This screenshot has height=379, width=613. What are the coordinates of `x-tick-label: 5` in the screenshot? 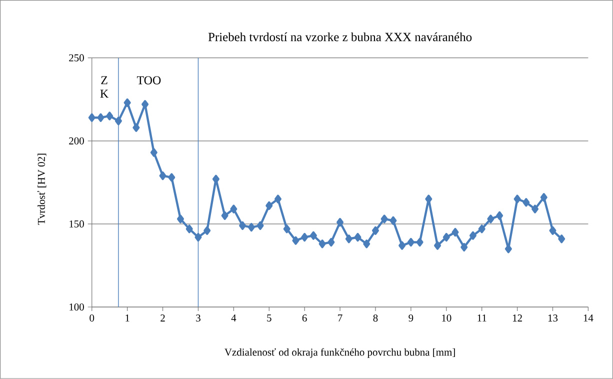 It's located at (269, 318).